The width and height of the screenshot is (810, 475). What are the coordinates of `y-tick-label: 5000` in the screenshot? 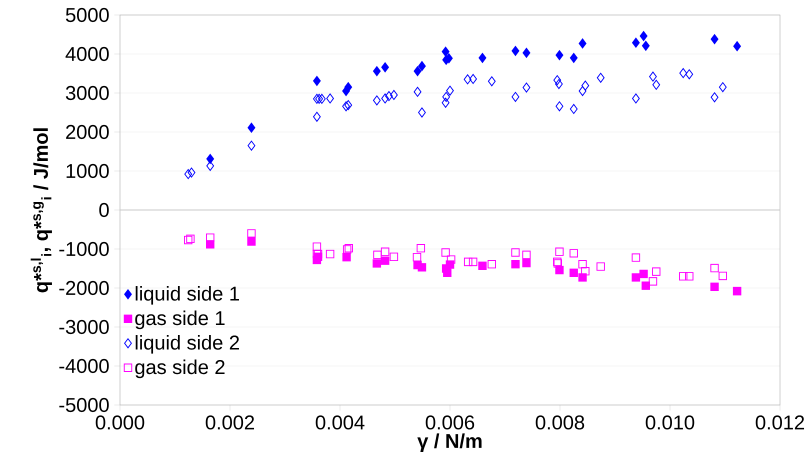 It's located at (87, 15).